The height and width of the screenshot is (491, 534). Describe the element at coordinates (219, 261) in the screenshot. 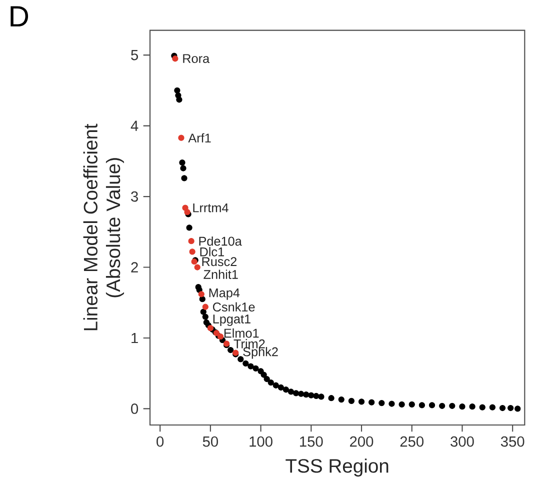

I see `annotation: Rusc2` at that location.